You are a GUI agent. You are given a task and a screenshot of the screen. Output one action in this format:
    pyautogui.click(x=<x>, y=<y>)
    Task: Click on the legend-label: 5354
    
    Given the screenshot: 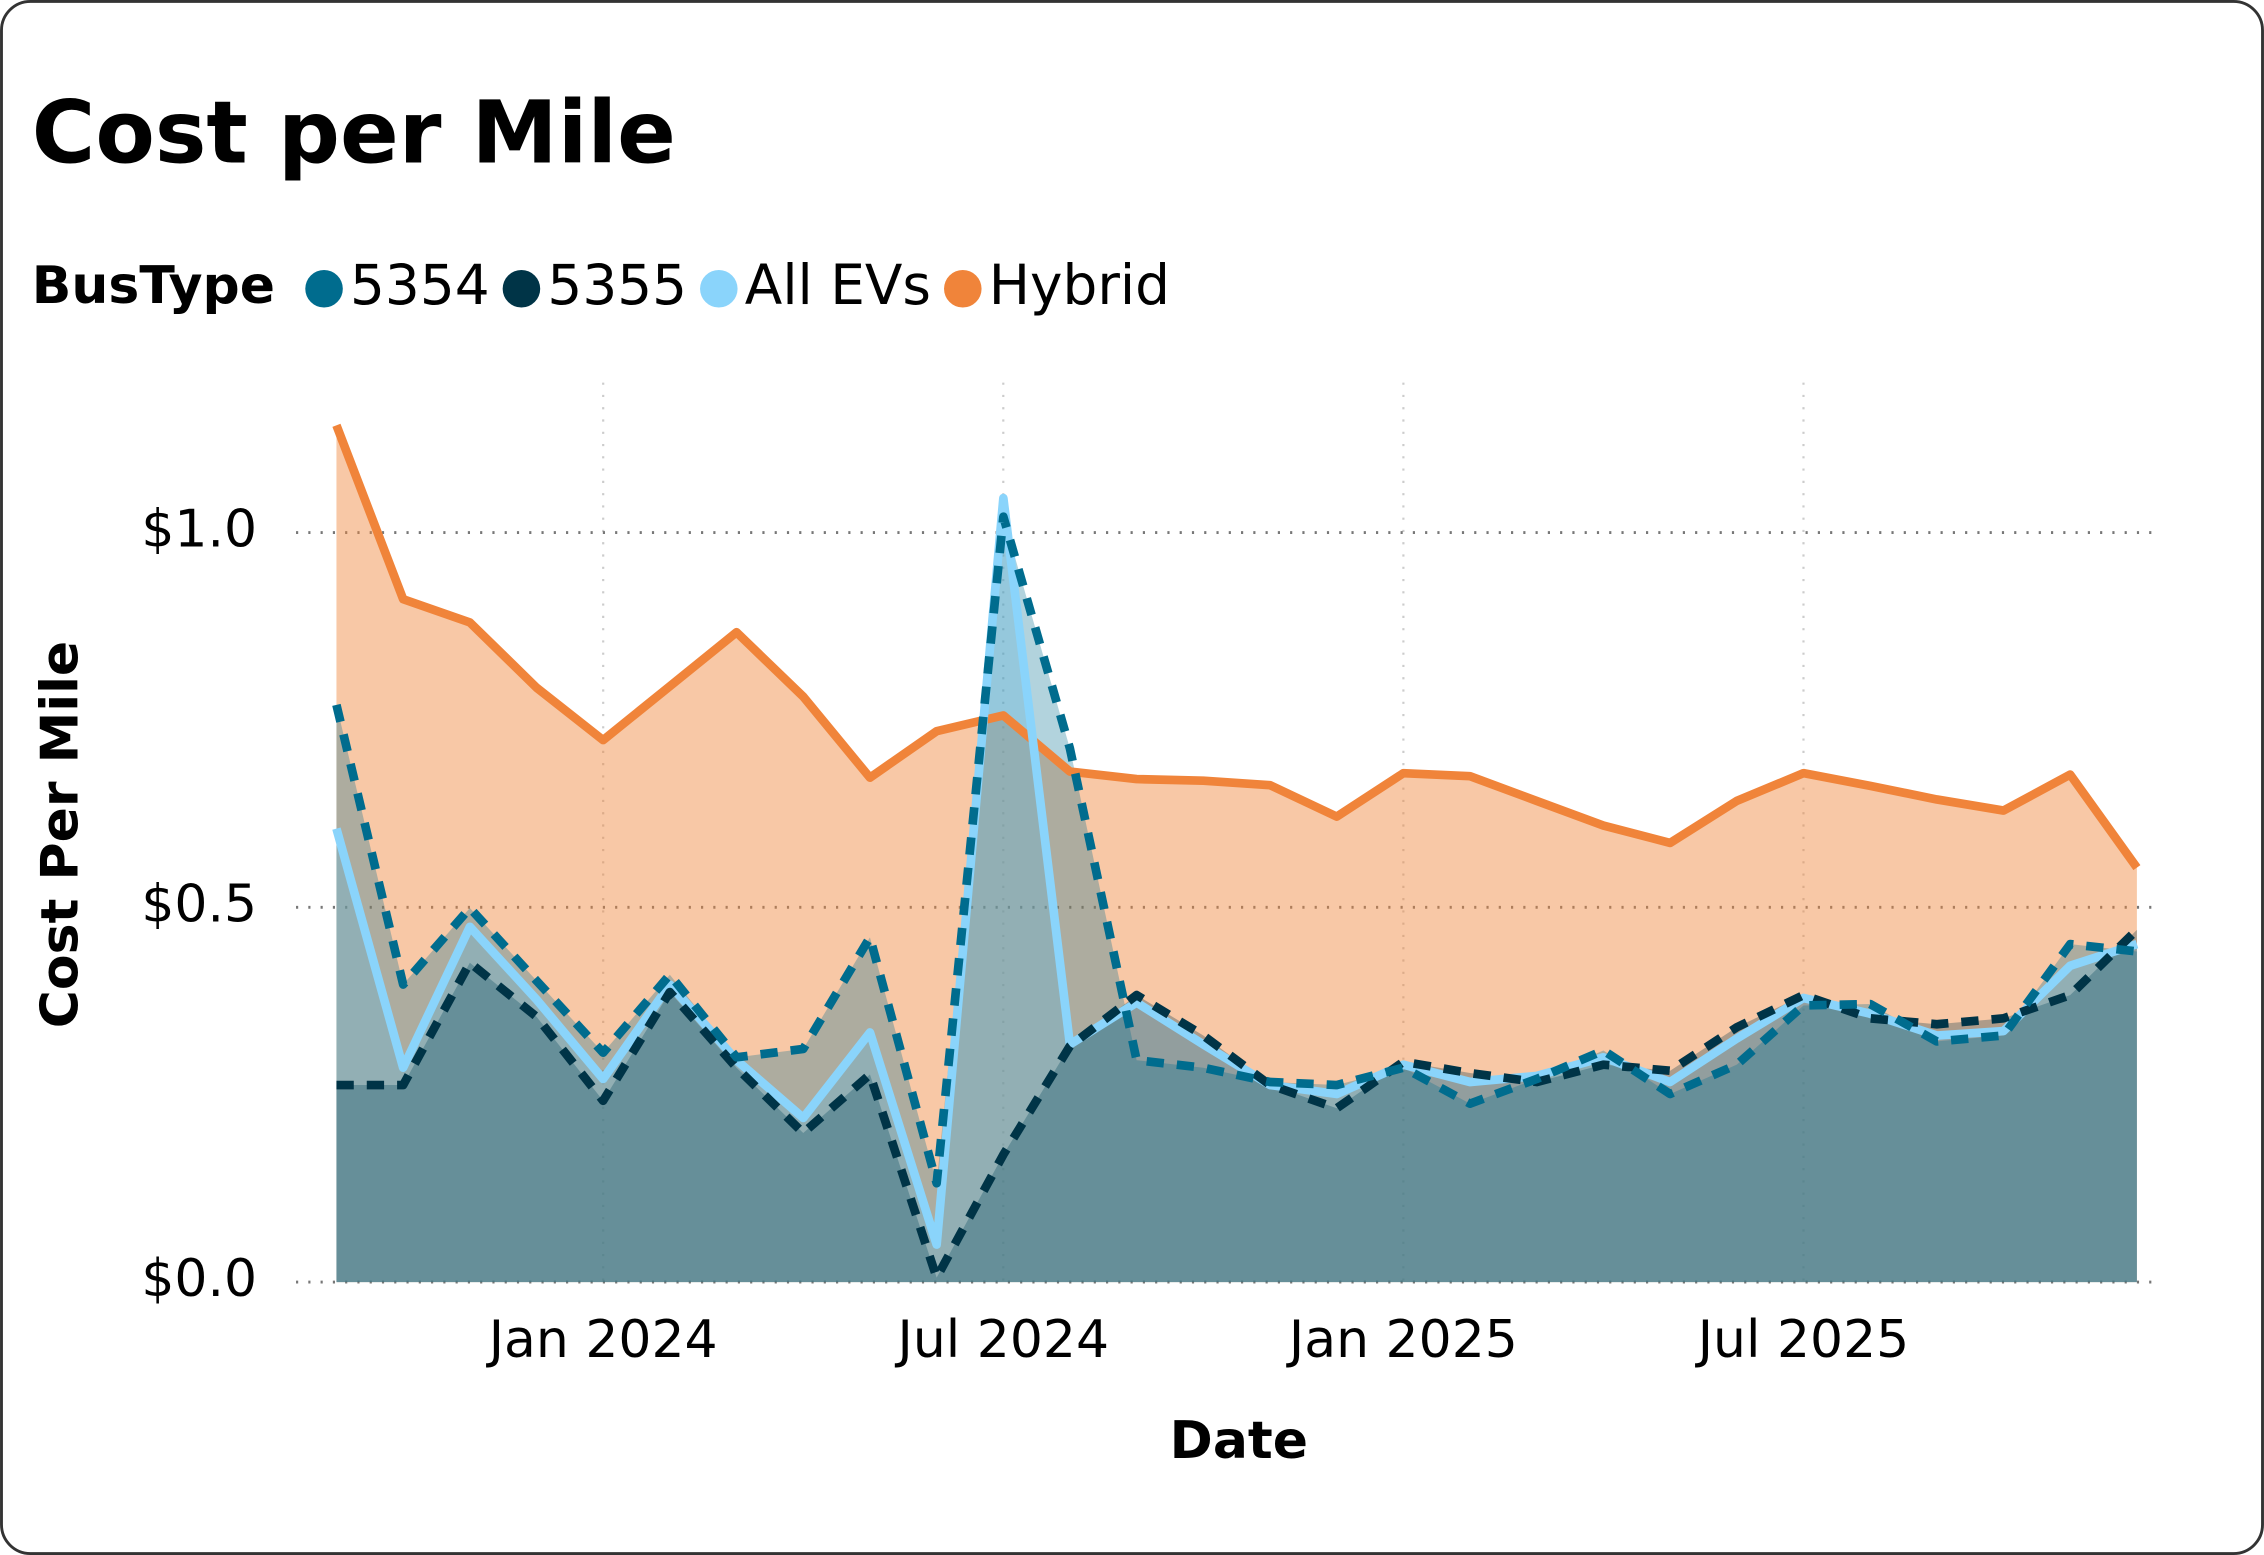 What is the action you would take?
    pyautogui.click(x=420, y=285)
    